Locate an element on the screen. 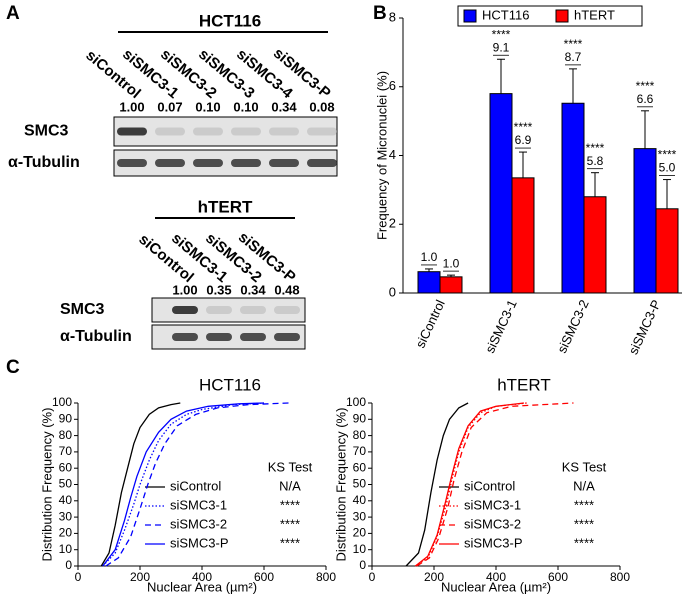 This screenshot has width=685, height=598. legend-label: hTERT is located at coordinates (594, 14).